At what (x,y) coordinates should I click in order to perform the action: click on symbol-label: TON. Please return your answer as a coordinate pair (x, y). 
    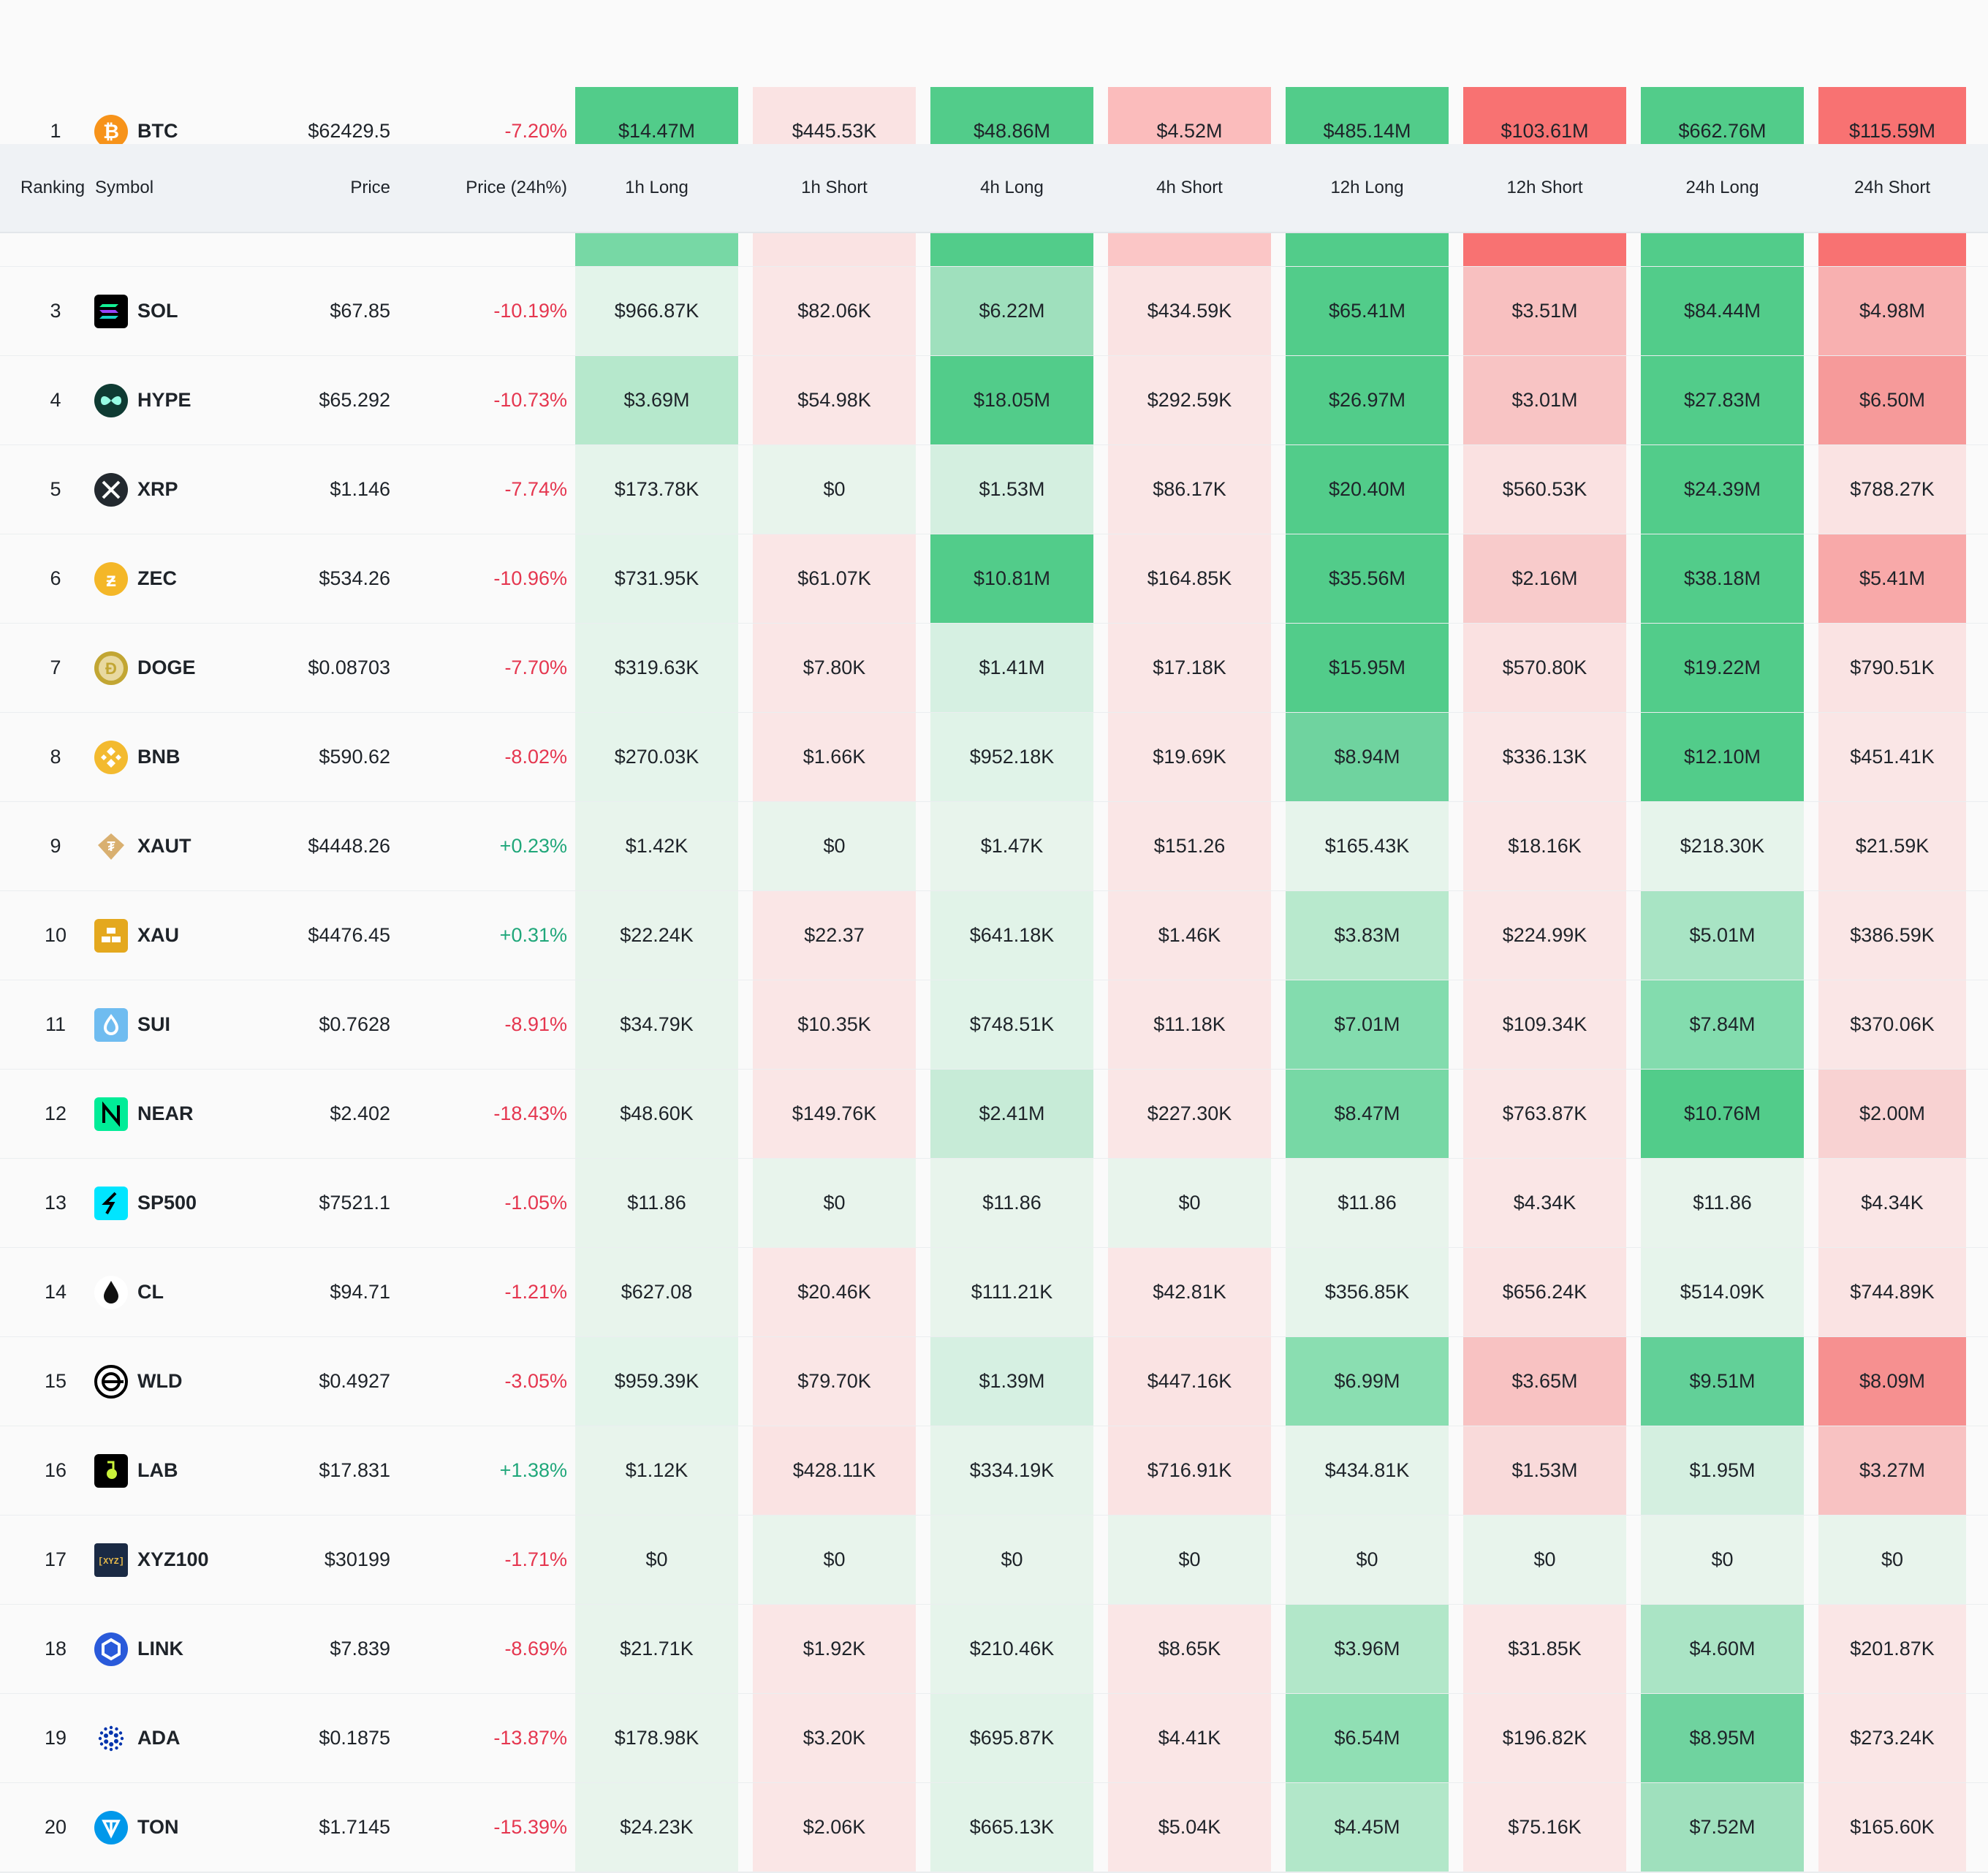
    Looking at the image, I should click on (158, 1827).